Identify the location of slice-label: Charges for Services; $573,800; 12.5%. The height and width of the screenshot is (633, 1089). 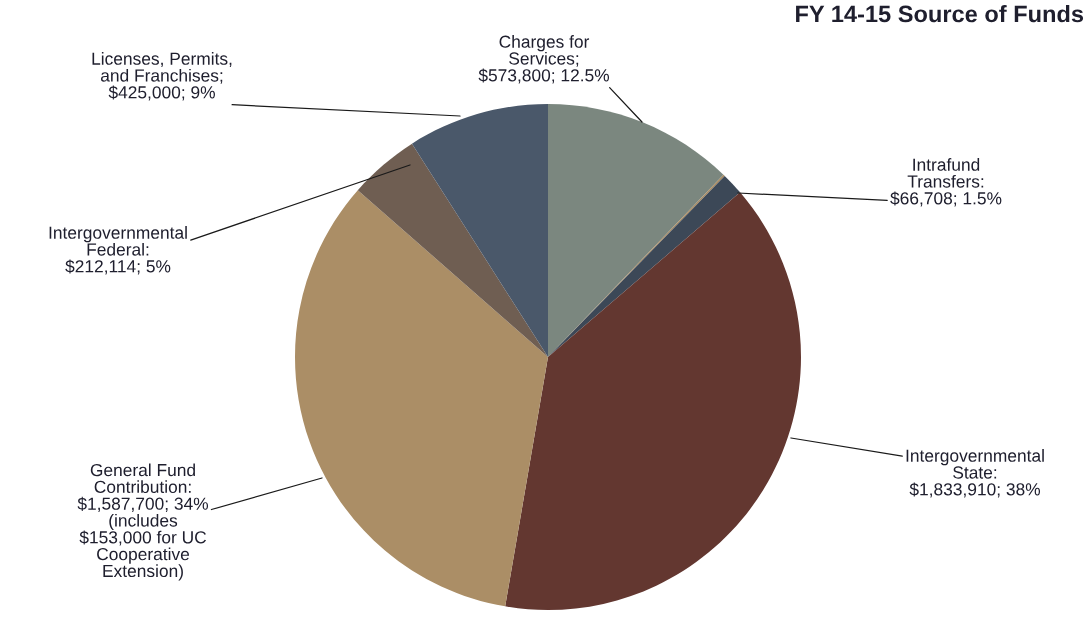
(544, 59).